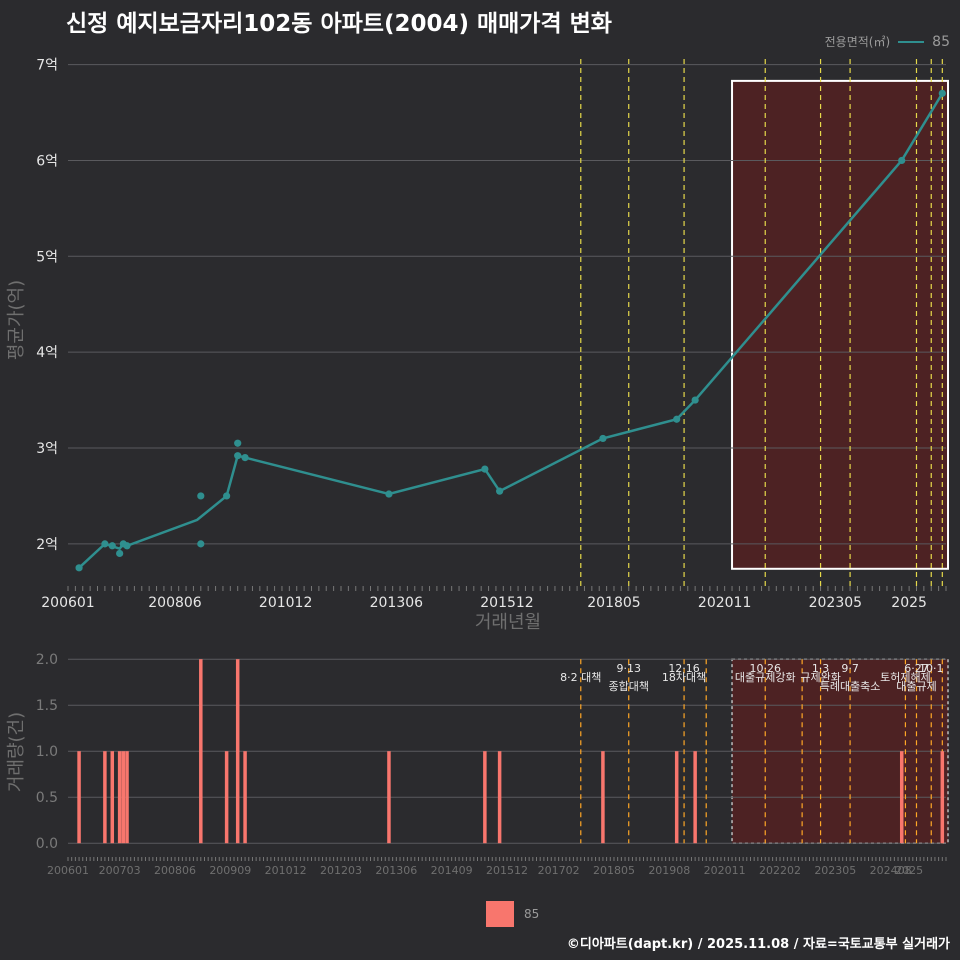  I want to click on top-ytick-label: 5억, so click(47, 257).